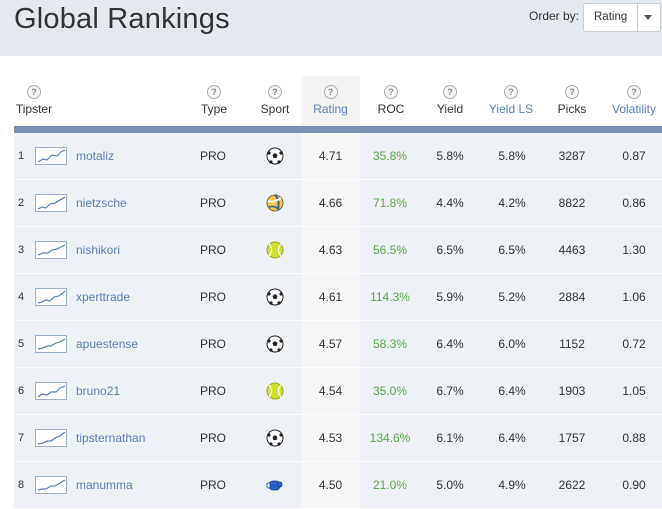  Describe the element at coordinates (634, 250) in the screenshot. I see `volatility-value: 1.30` at that location.